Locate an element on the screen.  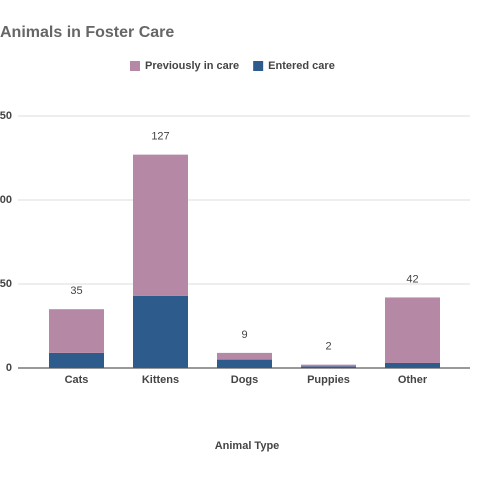
x-tick-label: Cats is located at coordinates (77, 380).